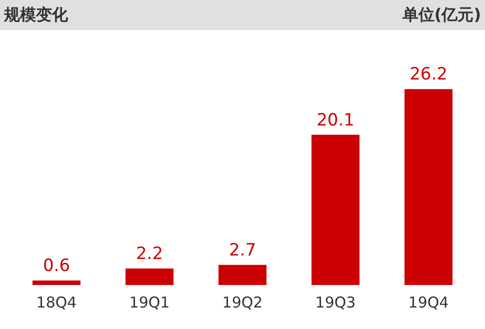  Describe the element at coordinates (428, 303) in the screenshot. I see `x-tick-label: 19Q4` at that location.